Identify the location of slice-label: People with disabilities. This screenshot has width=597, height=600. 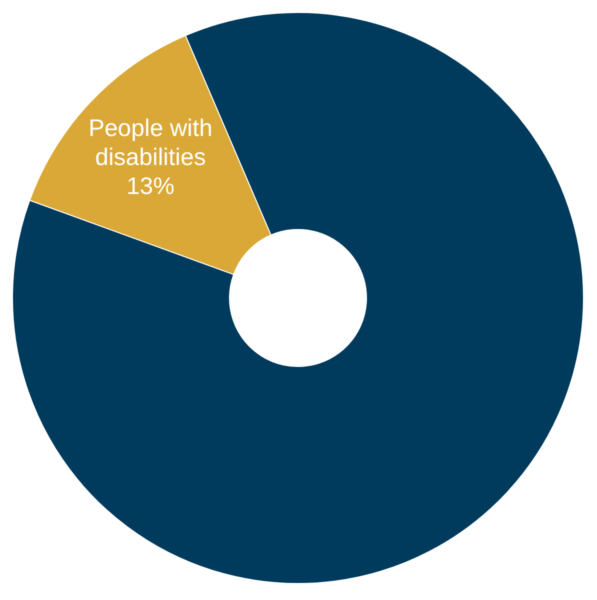
(150, 143).